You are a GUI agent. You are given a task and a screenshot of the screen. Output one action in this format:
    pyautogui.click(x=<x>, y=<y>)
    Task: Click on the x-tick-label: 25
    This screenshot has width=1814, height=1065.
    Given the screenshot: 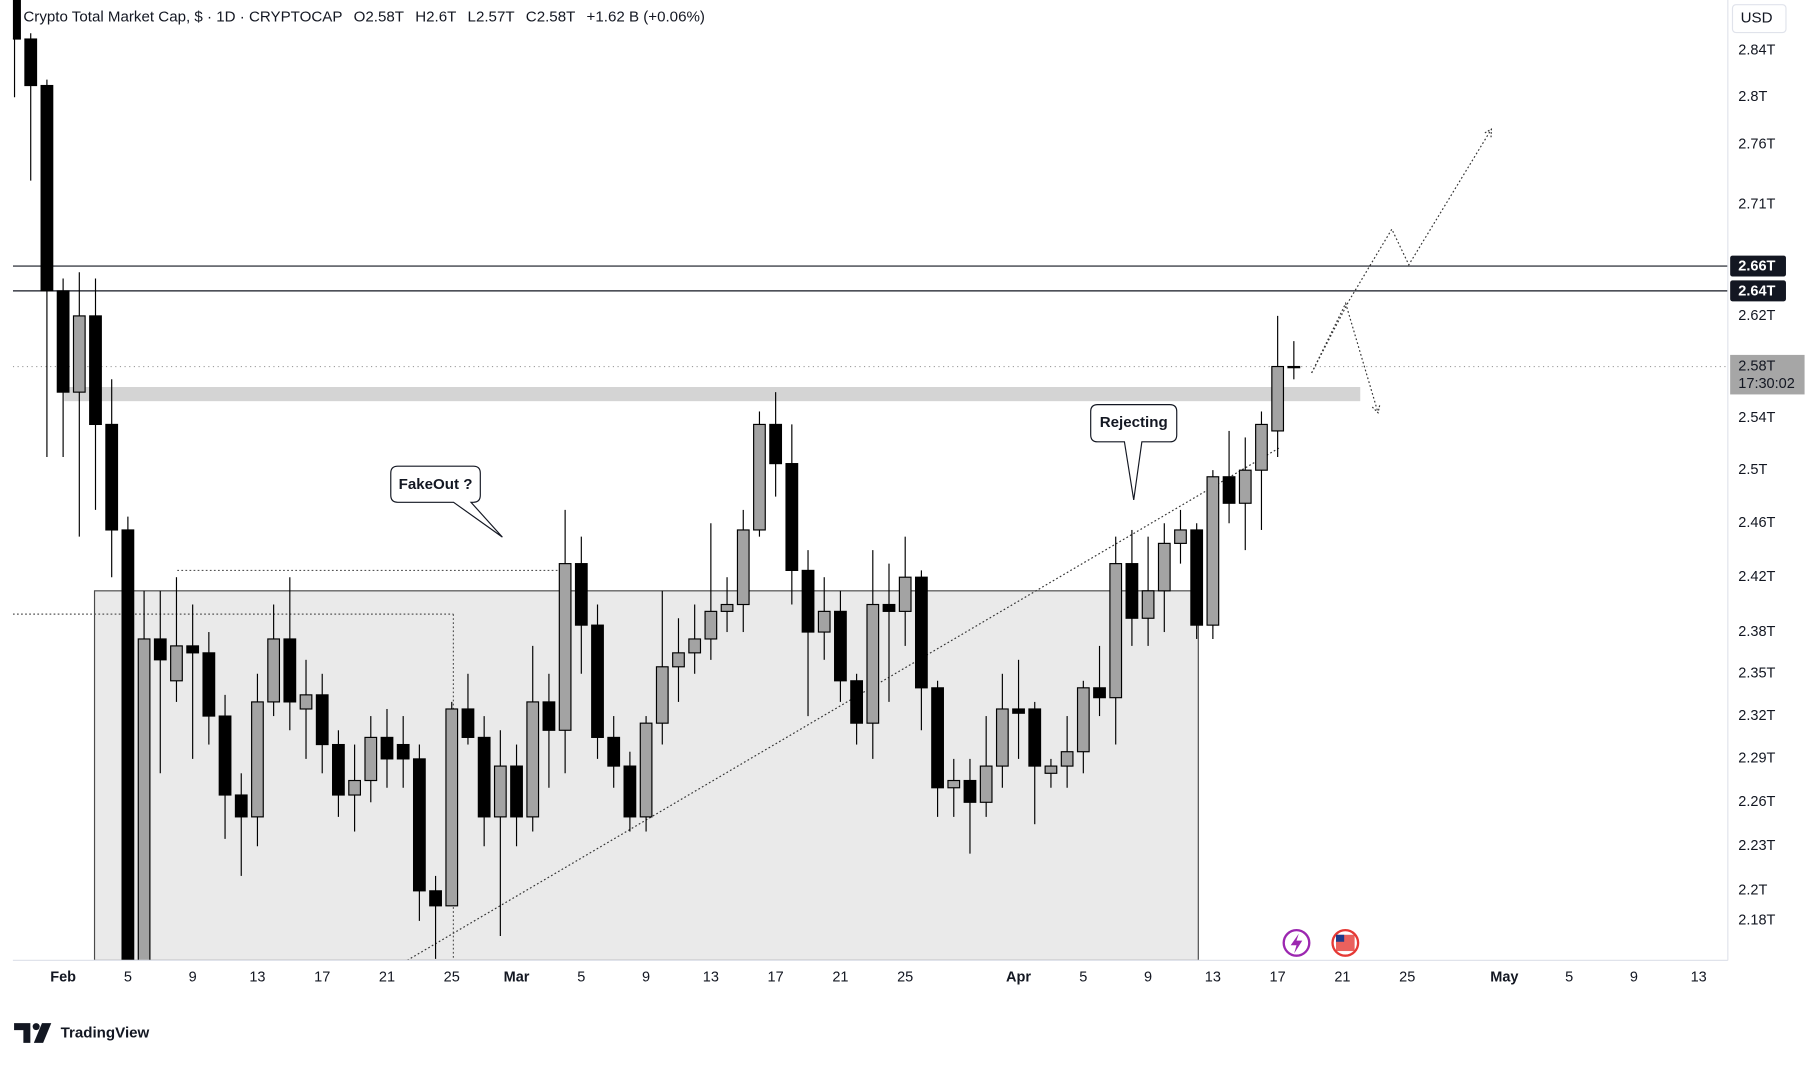 What is the action you would take?
    pyautogui.click(x=452, y=978)
    